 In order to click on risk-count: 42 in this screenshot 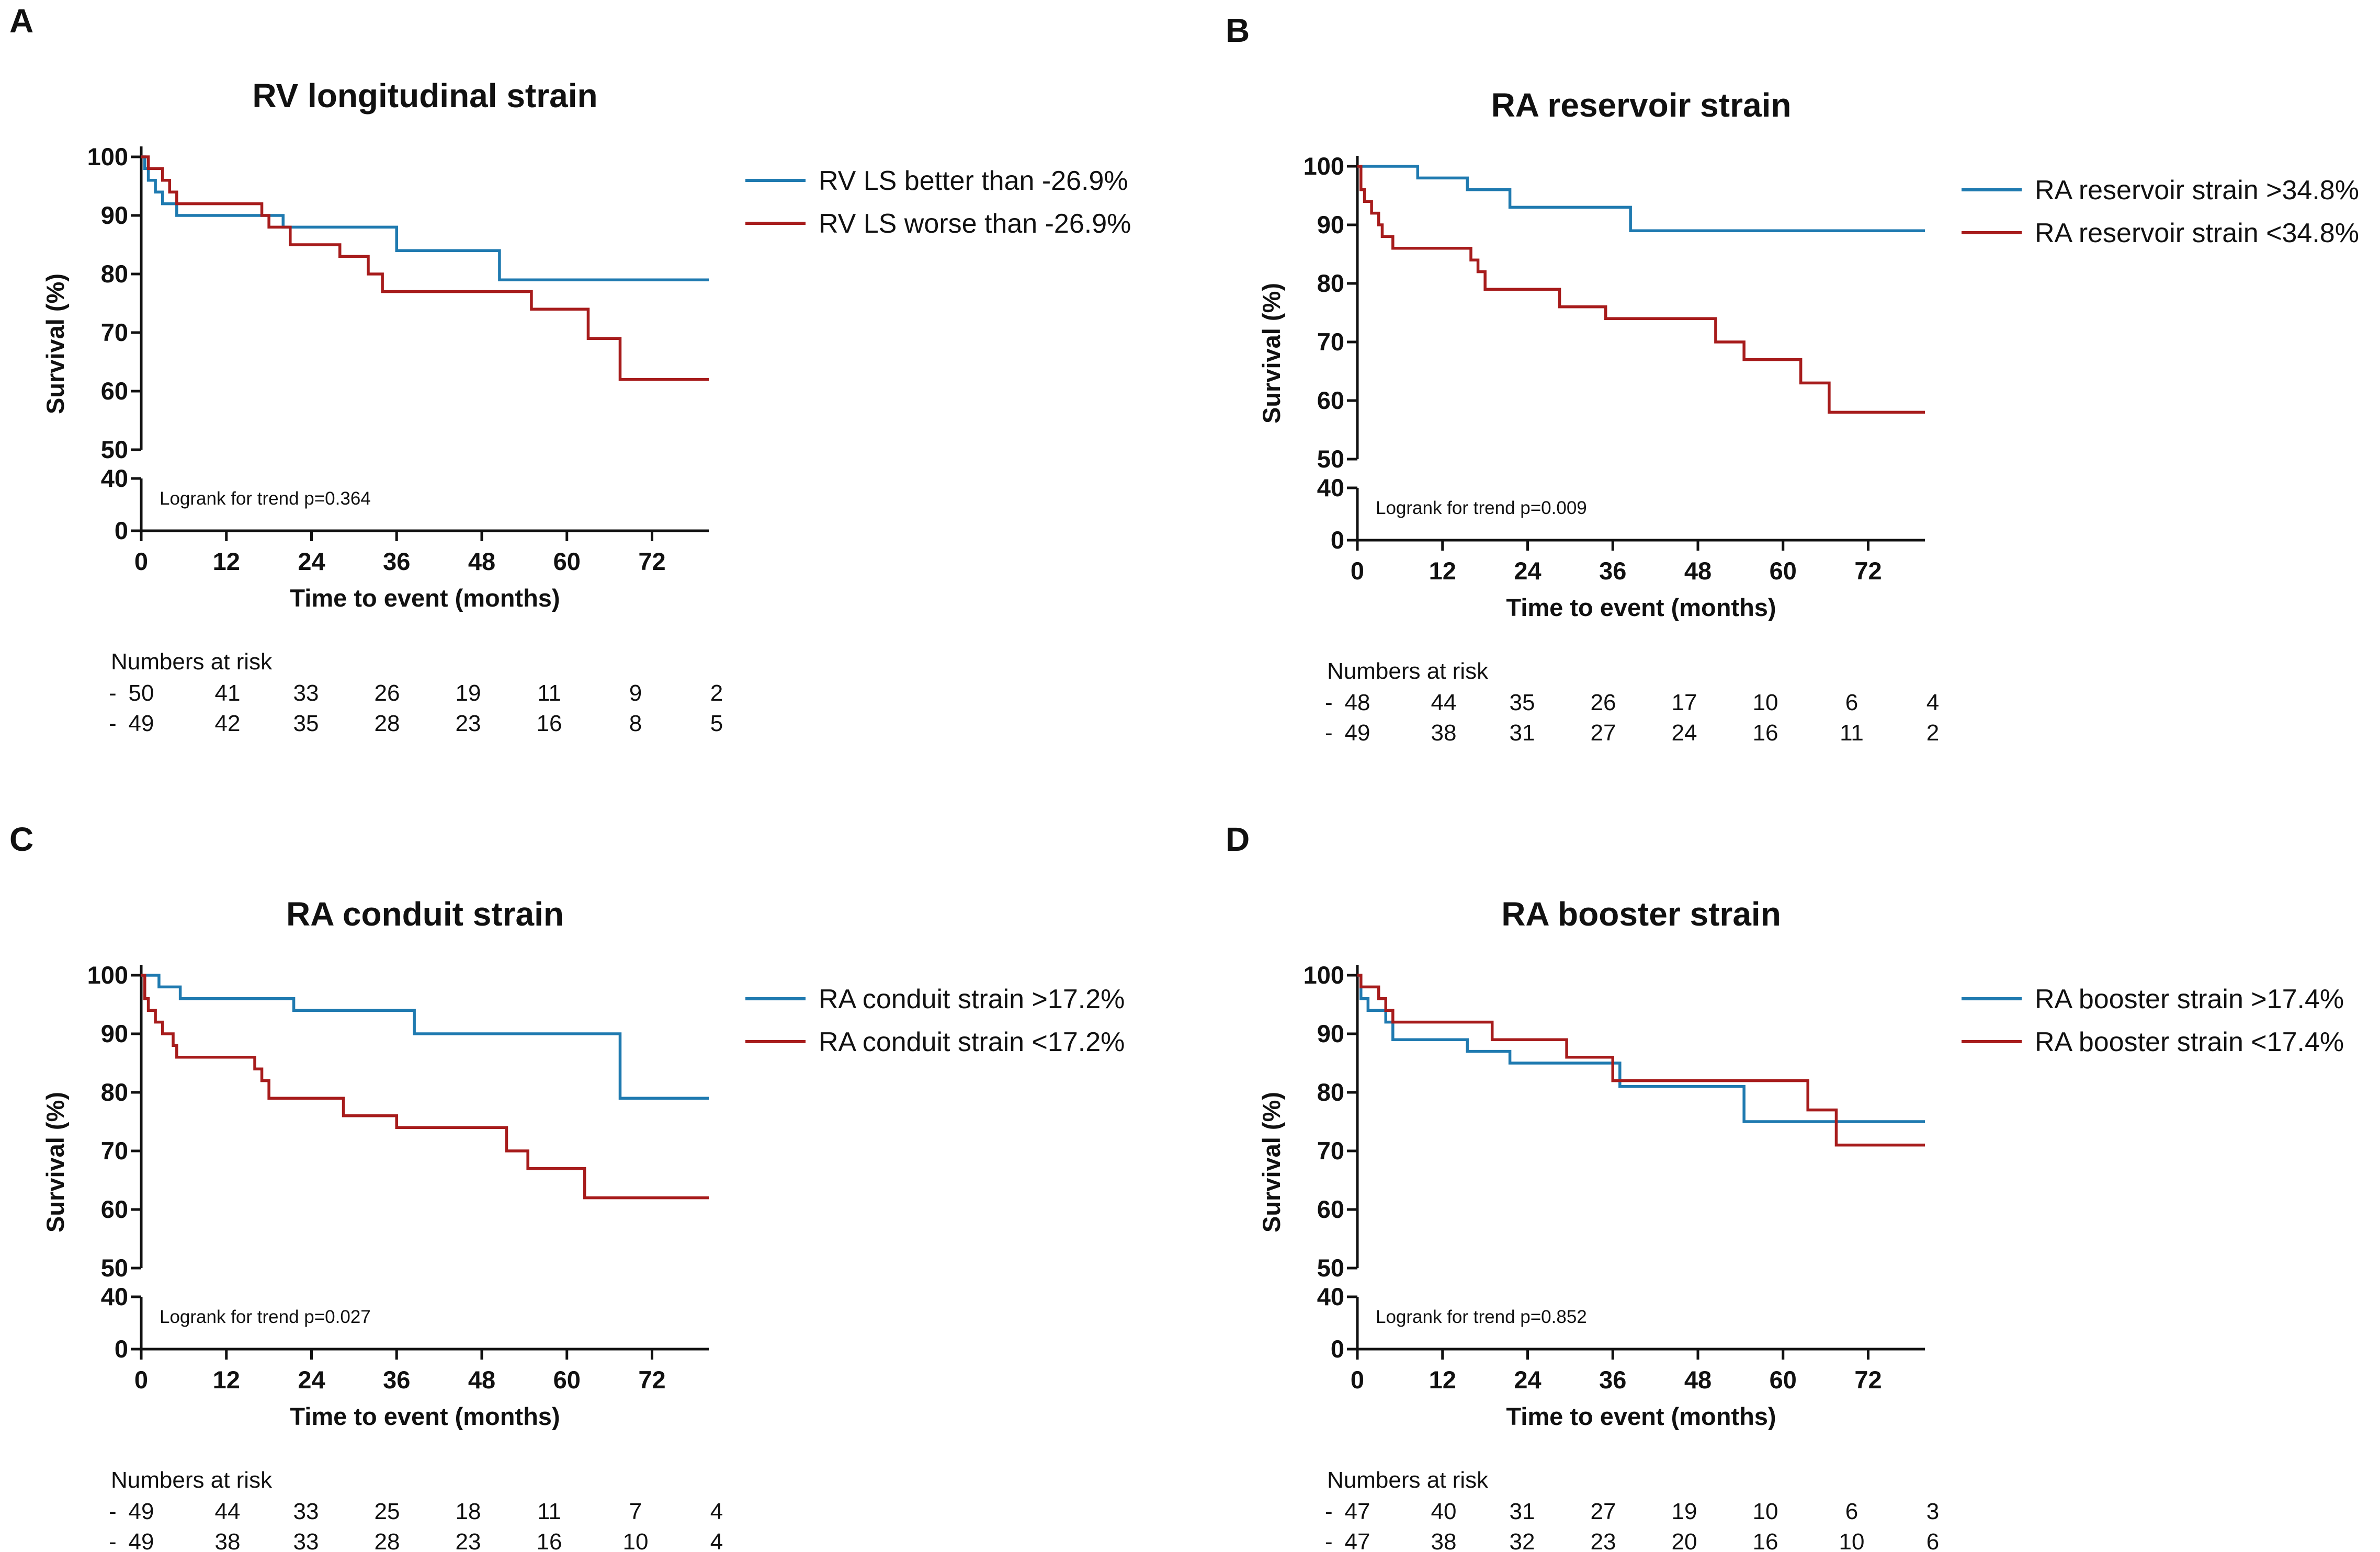, I will do `click(228, 724)`.